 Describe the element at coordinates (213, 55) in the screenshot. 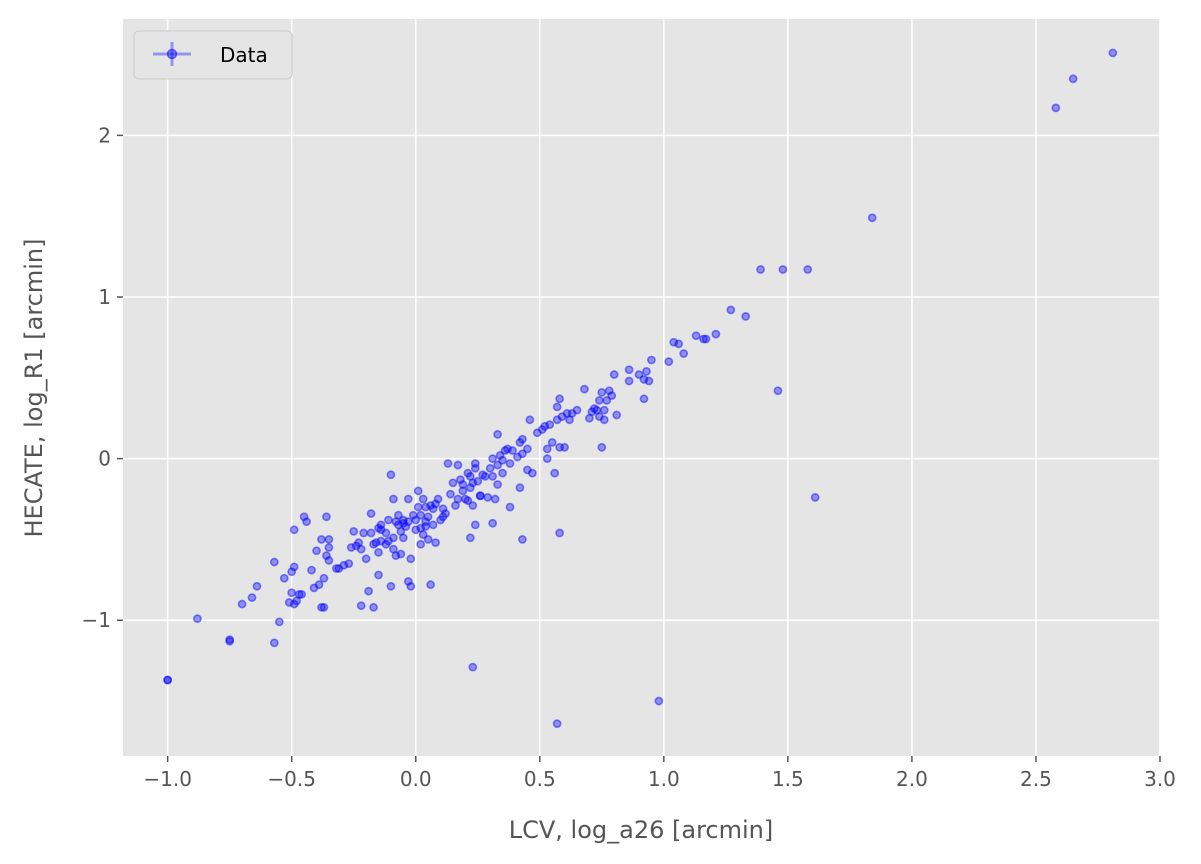

I see `legend: Data` at that location.